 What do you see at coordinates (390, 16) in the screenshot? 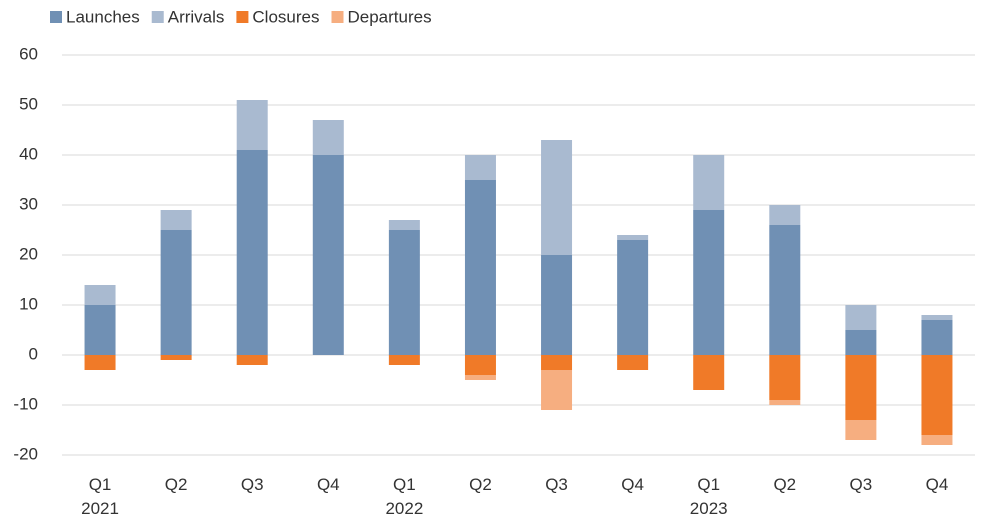
I see `legend-label: Departures` at bounding box center [390, 16].